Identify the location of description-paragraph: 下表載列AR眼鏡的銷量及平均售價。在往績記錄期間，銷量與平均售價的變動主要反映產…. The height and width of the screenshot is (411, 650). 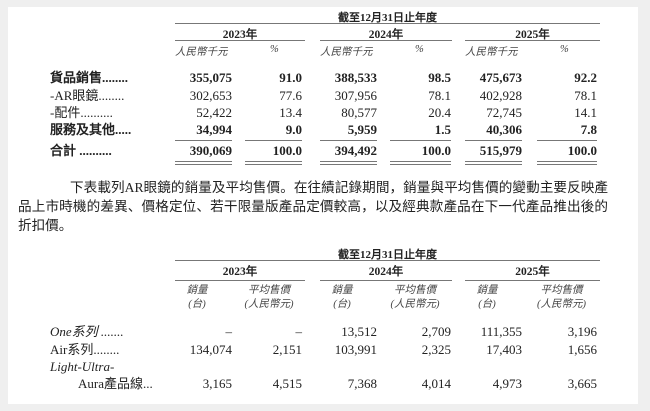
(313, 206).